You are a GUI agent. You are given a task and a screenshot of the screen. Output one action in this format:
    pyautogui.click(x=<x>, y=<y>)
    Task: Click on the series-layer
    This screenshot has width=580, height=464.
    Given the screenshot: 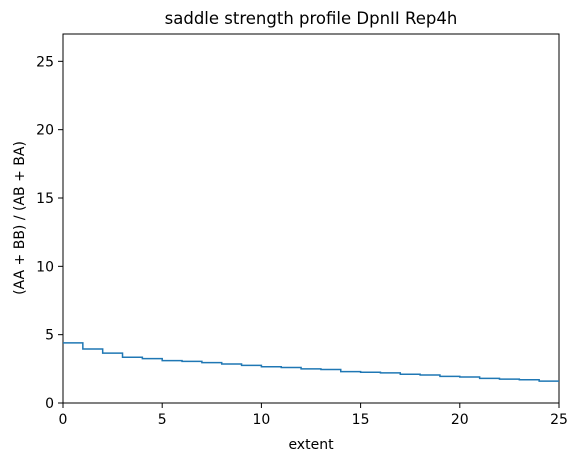 What is the action you would take?
    pyautogui.click(x=311, y=362)
    